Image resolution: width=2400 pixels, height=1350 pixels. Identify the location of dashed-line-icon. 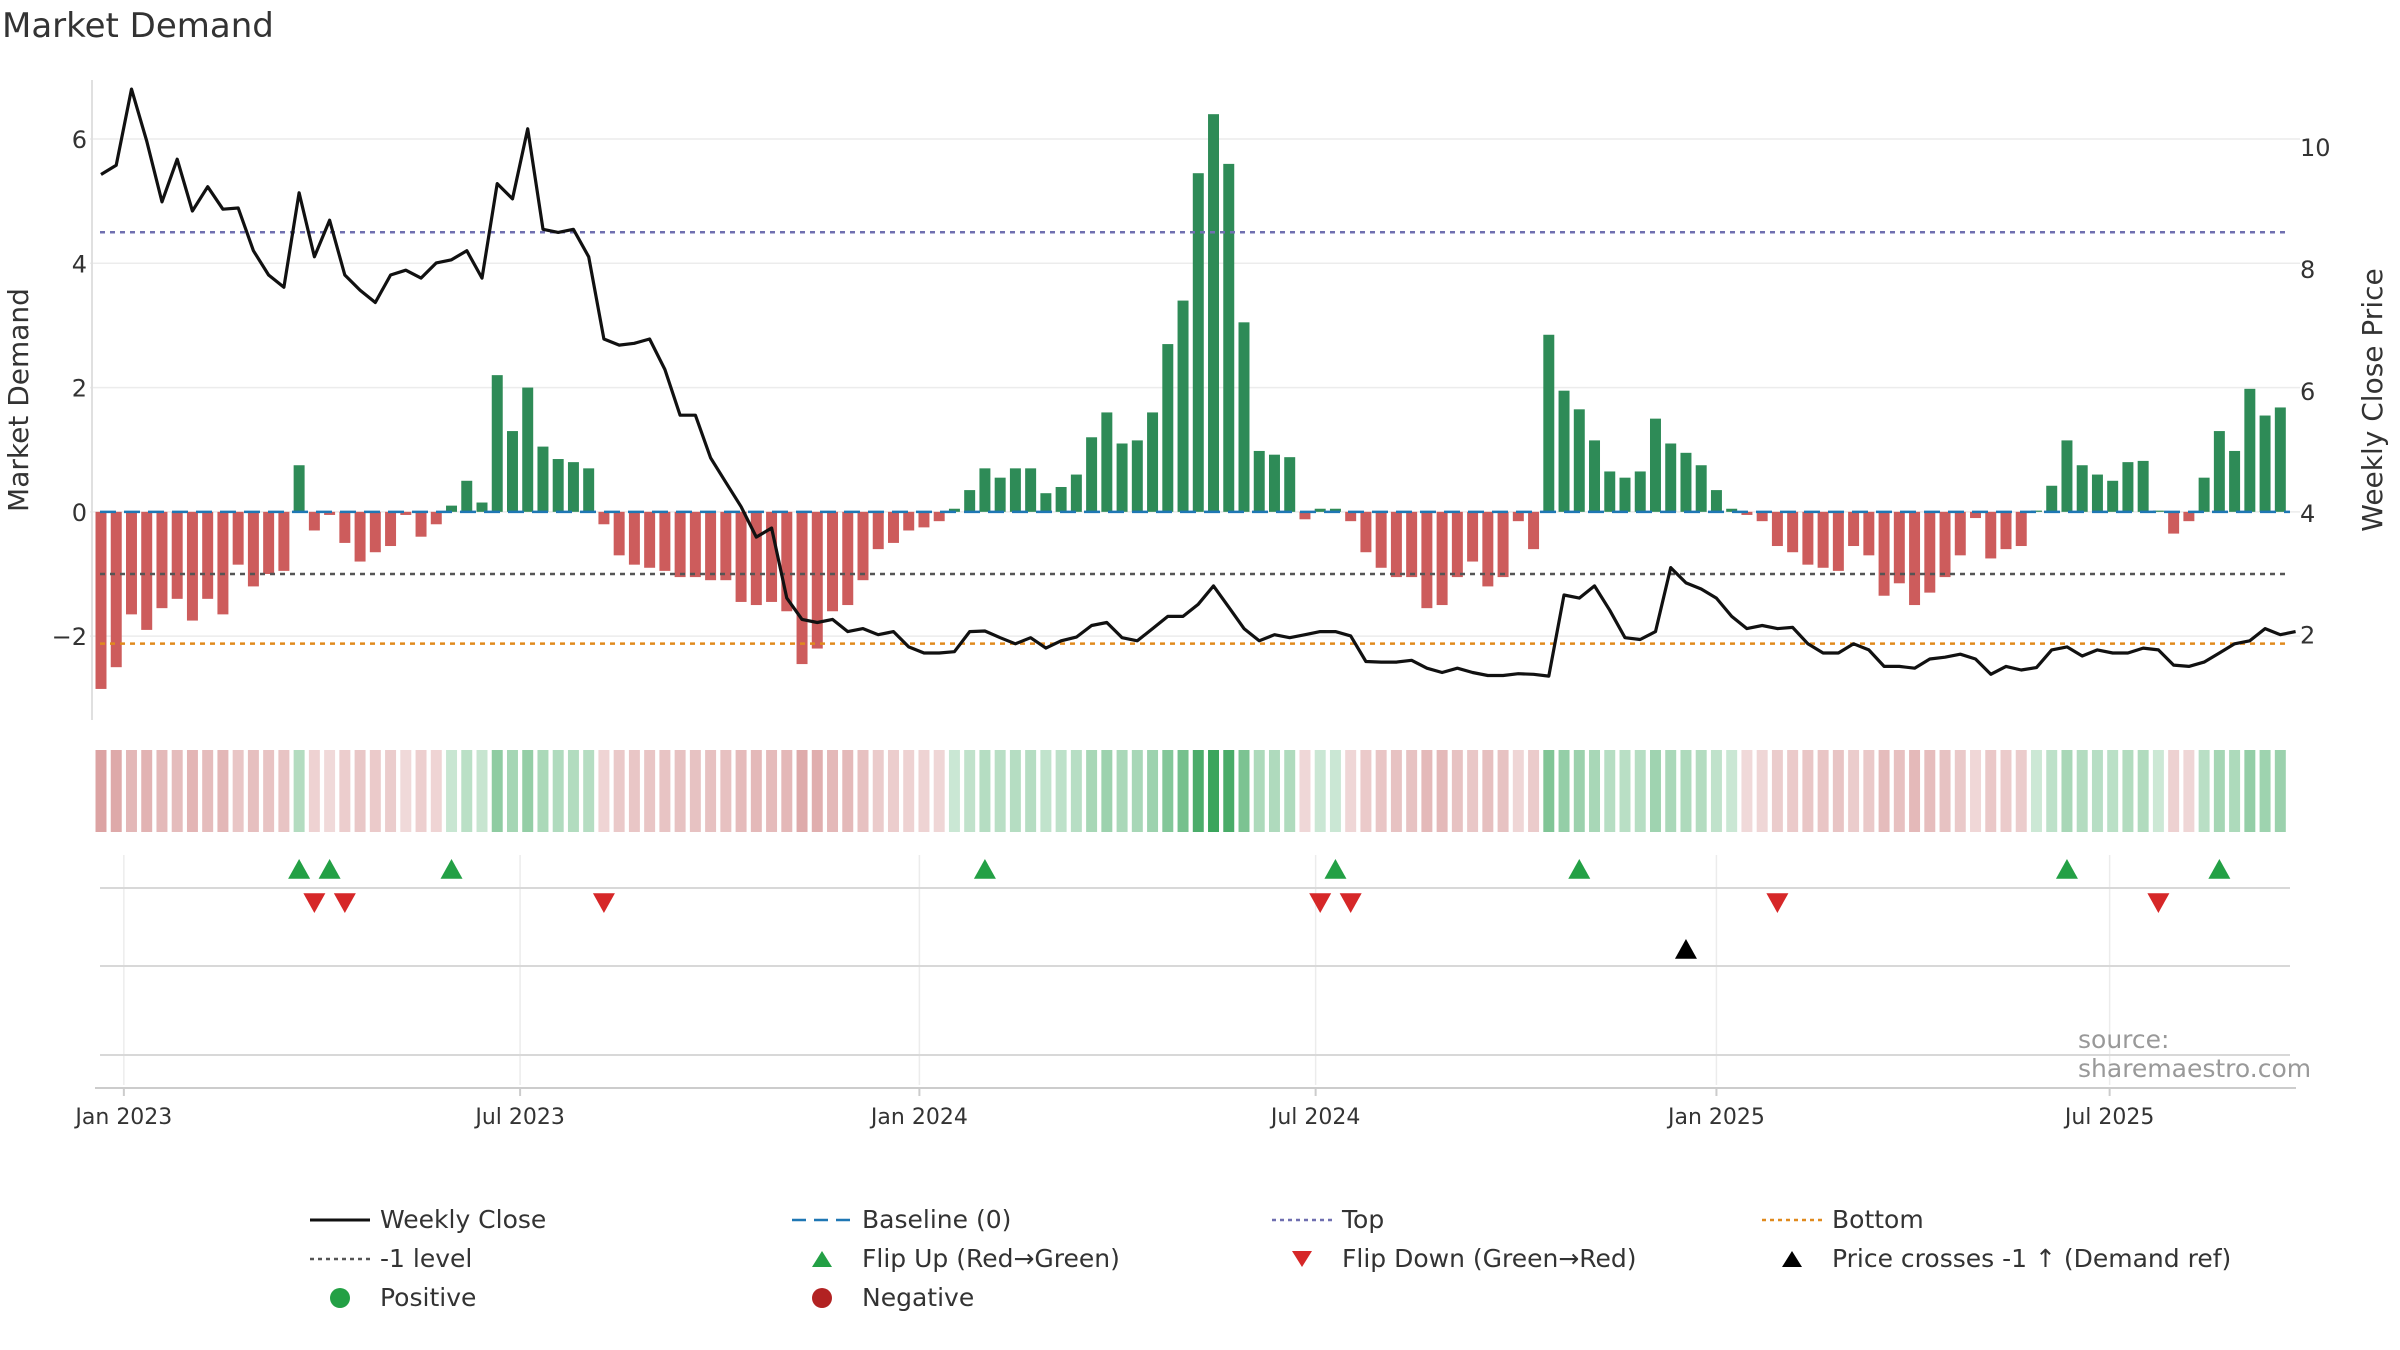
(822, 1219).